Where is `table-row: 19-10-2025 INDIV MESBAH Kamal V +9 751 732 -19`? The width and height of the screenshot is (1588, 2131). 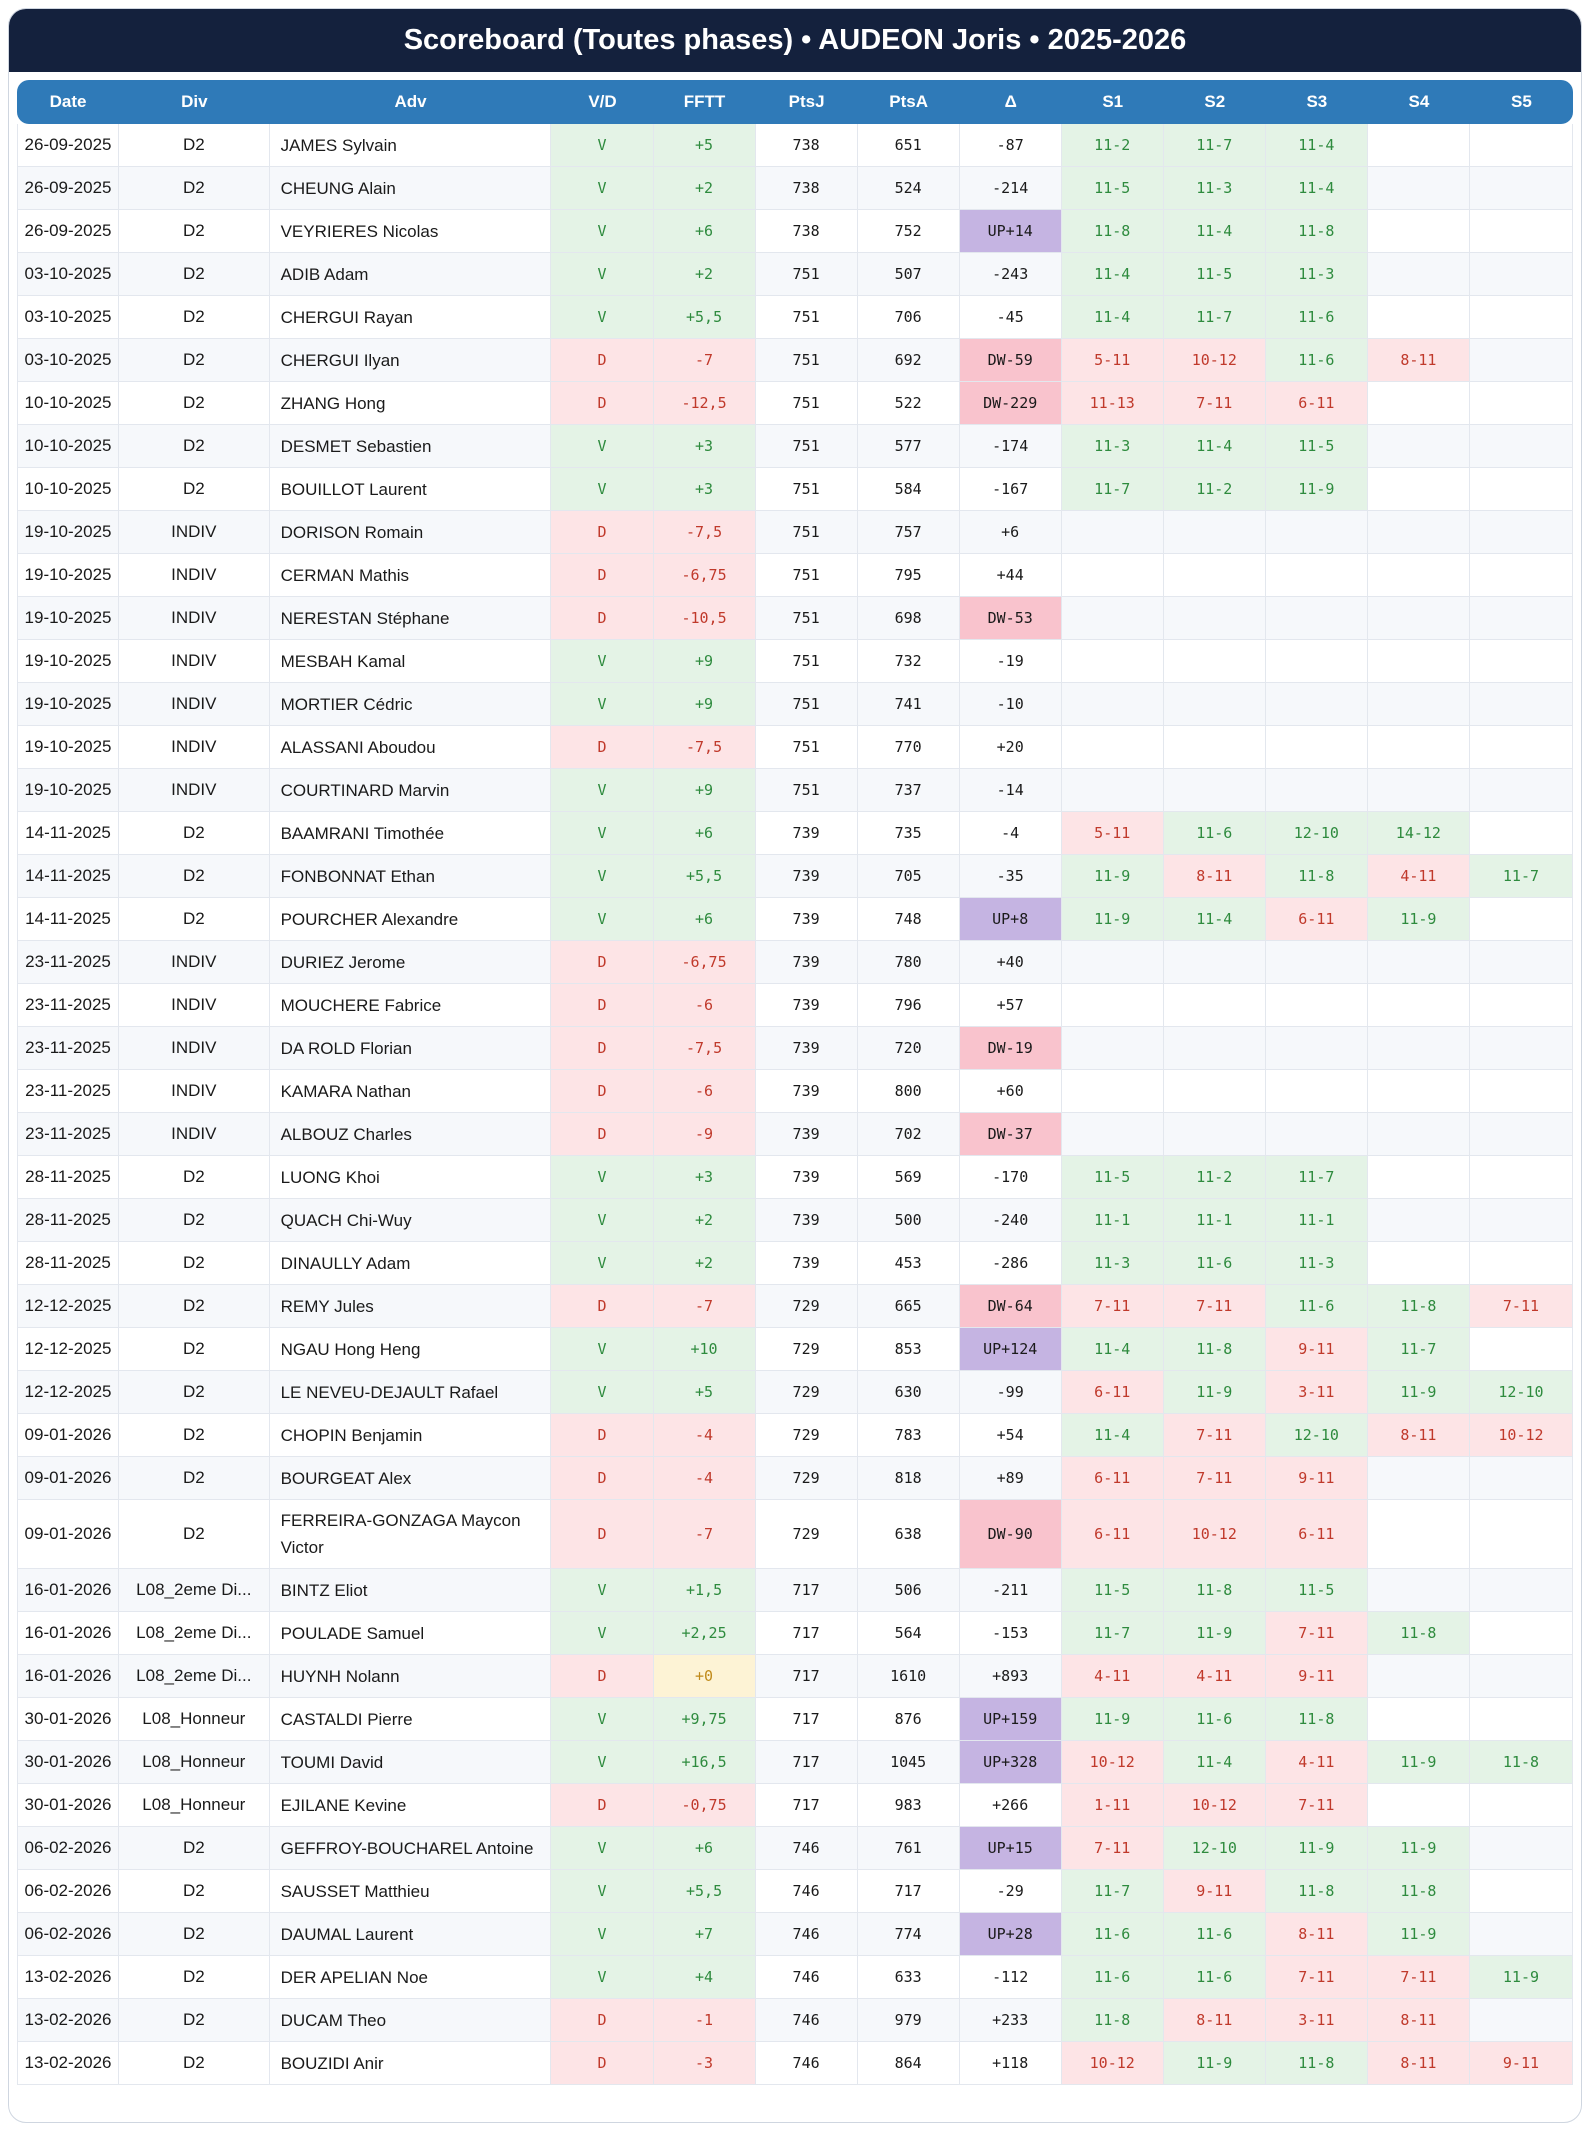
table-row: 19-10-2025 INDIV MESBAH Kamal V +9 751 732 -19 is located at coordinates (795, 661).